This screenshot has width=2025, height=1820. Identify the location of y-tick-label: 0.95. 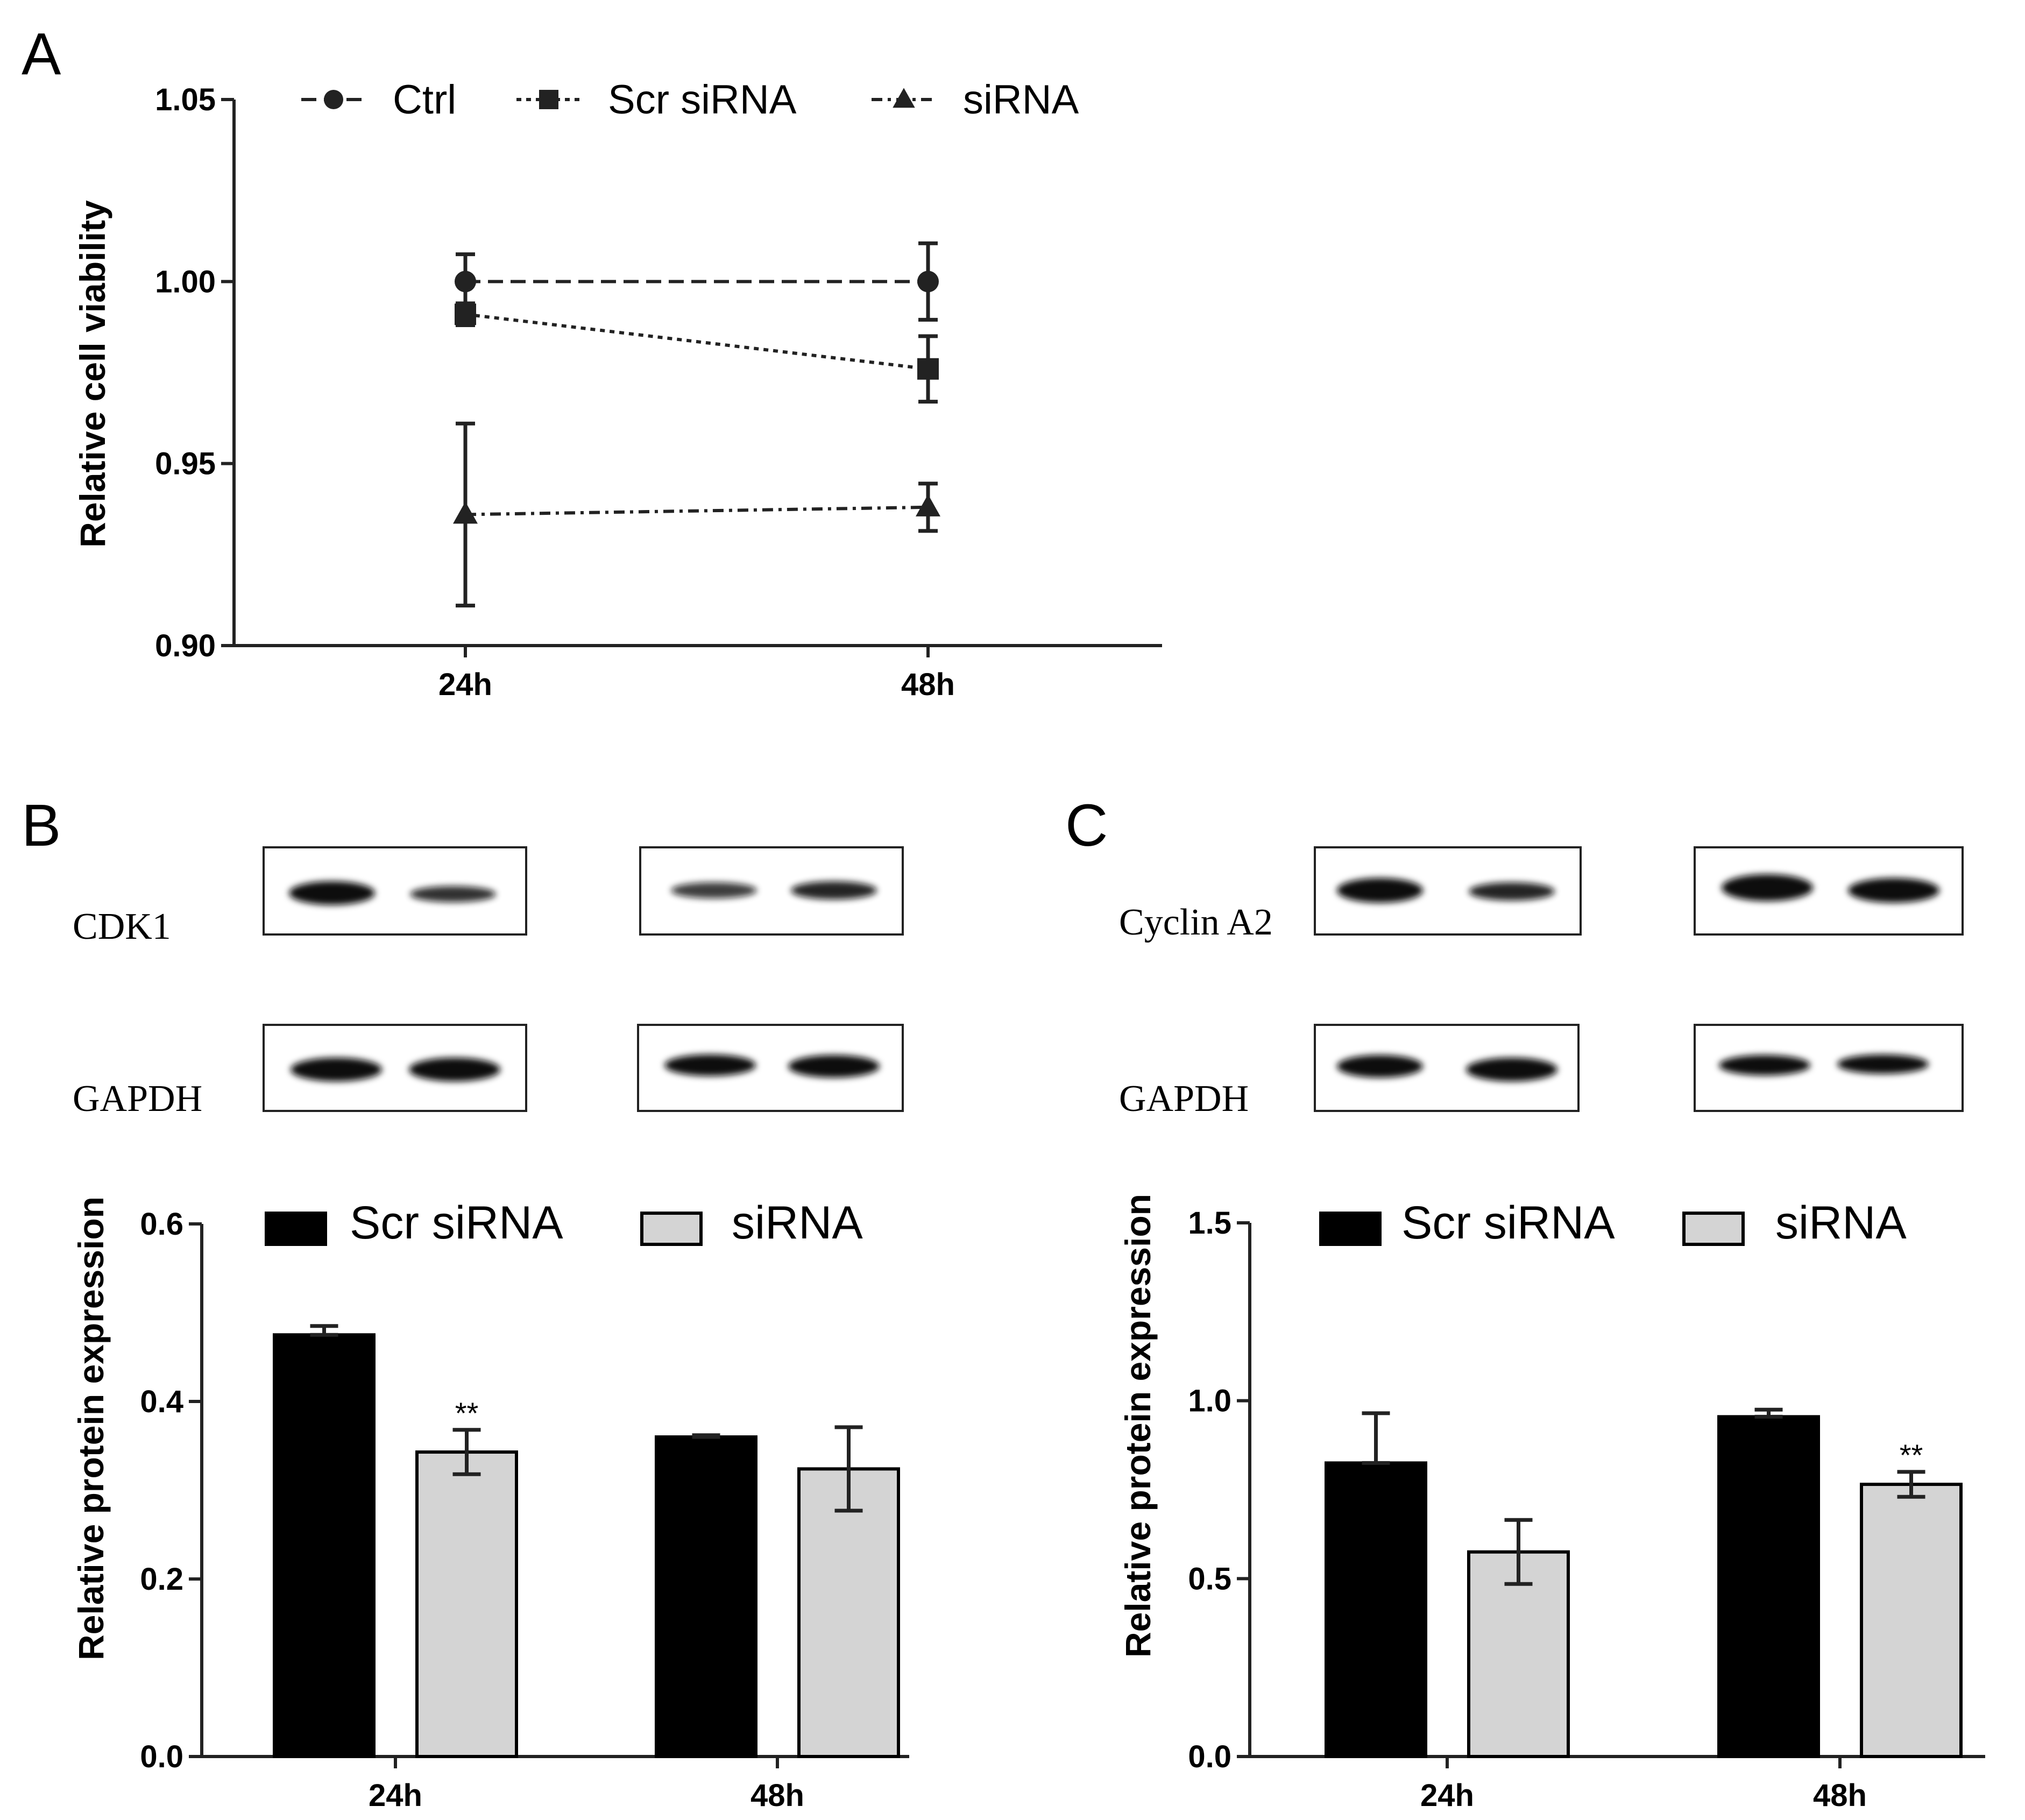
(185, 464).